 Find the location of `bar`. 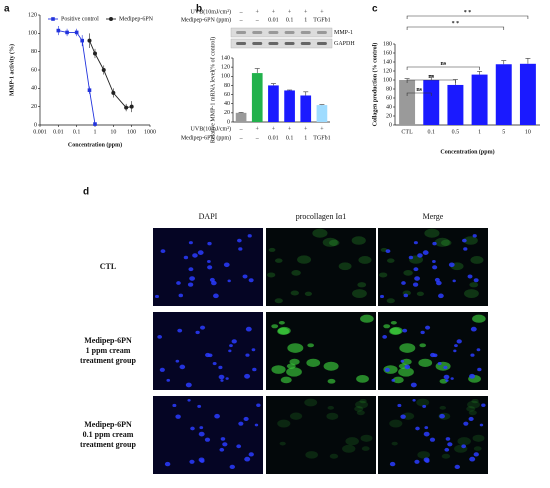

bar is located at coordinates (273, 103).